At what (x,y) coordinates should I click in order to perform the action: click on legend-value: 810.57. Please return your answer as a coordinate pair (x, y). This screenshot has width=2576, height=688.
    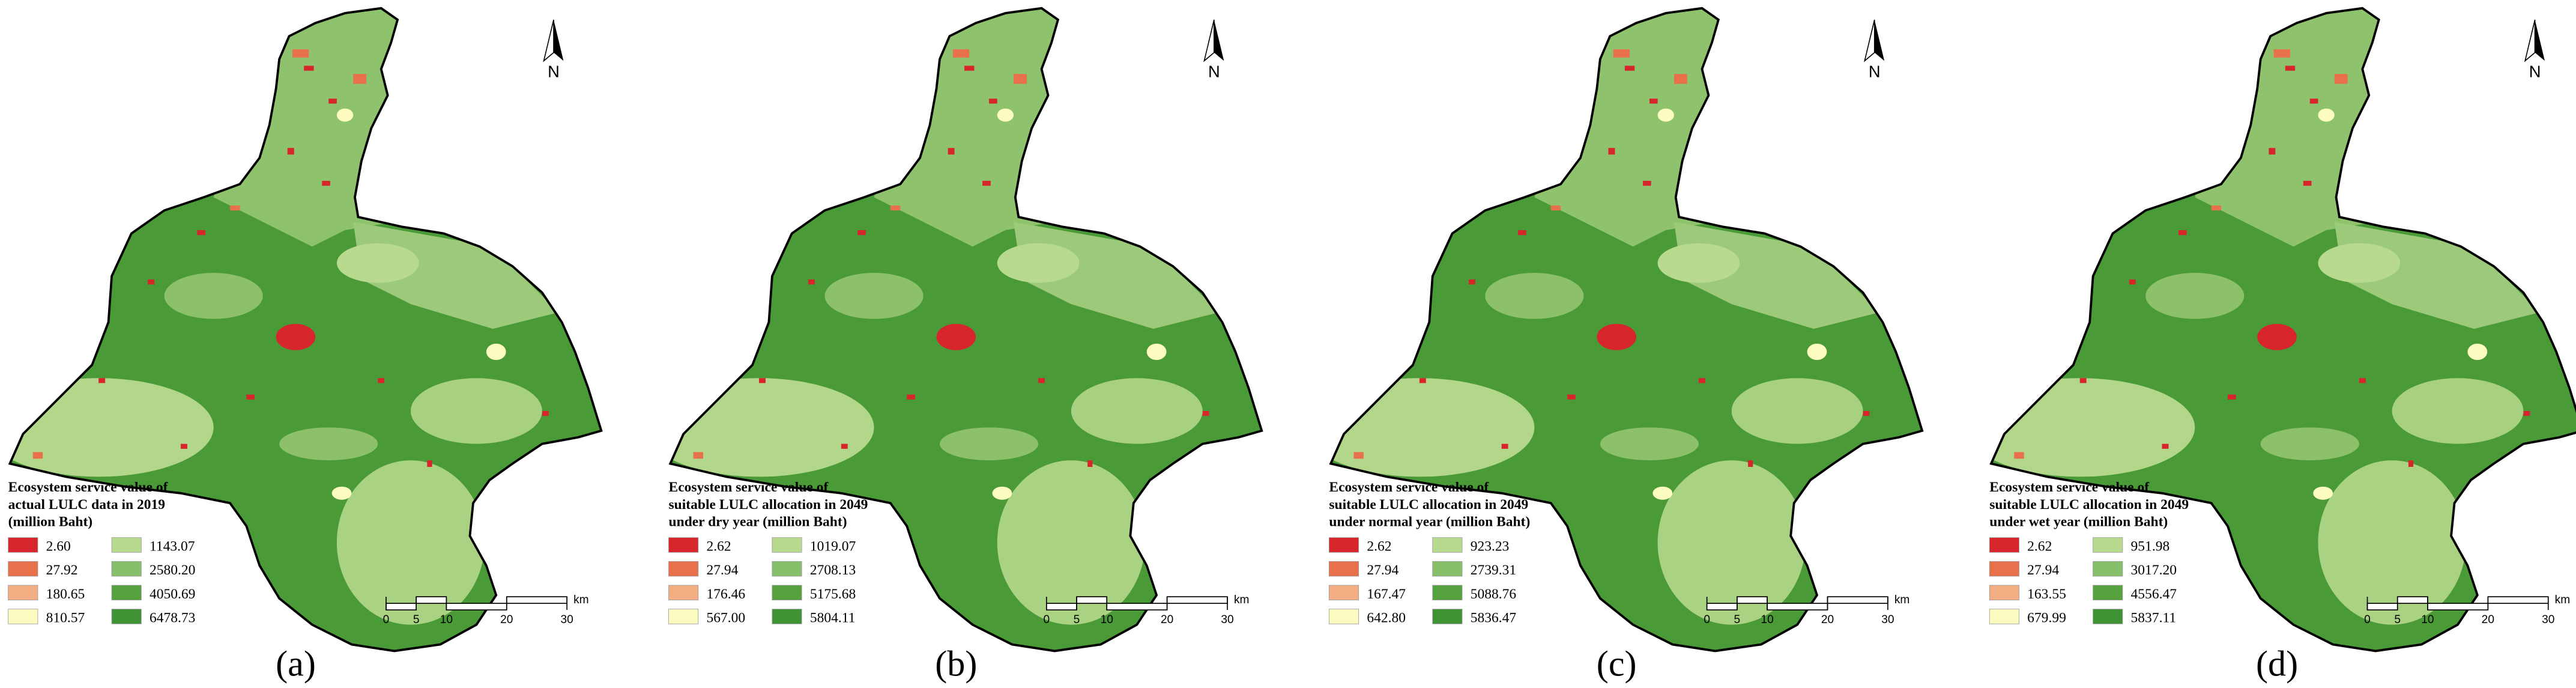
    Looking at the image, I should click on (65, 618).